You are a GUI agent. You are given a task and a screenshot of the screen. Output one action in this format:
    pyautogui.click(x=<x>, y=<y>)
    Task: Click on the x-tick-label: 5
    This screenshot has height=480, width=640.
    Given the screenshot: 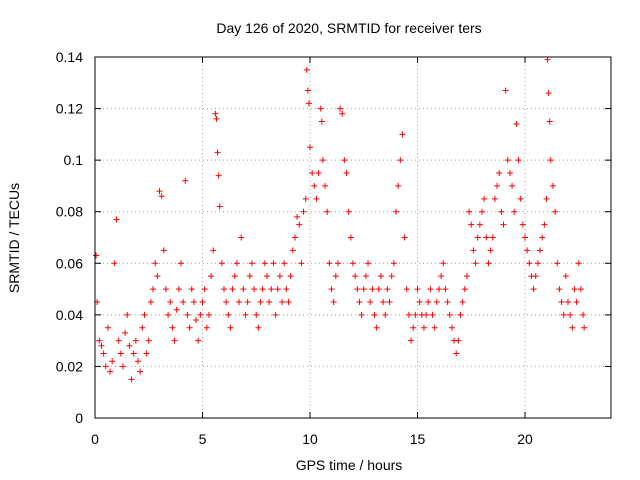 What is the action you would take?
    pyautogui.click(x=203, y=439)
    